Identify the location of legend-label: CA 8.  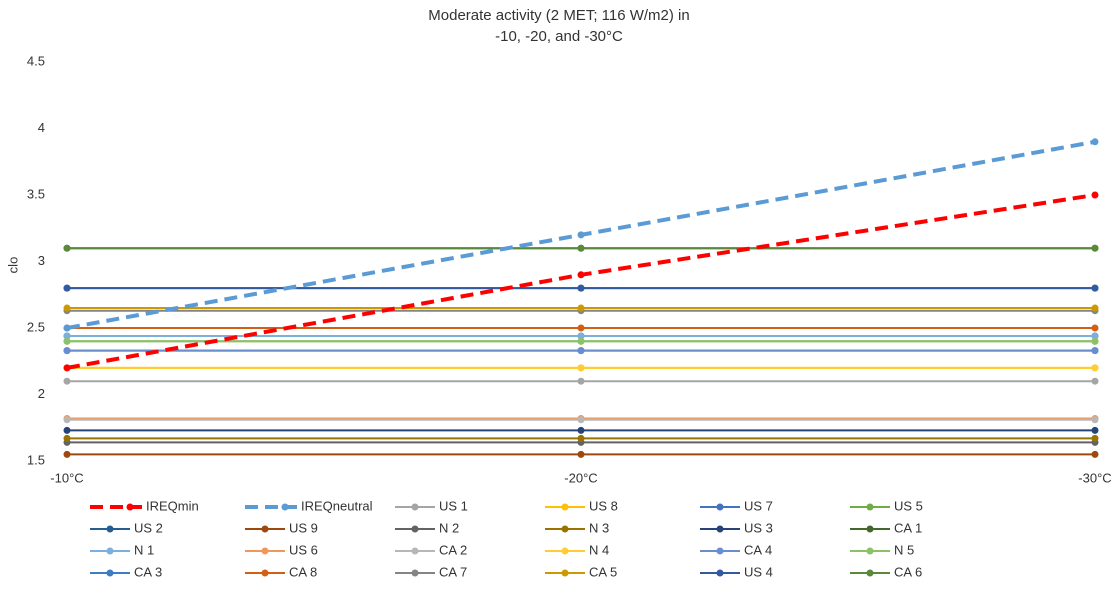
(303, 571).